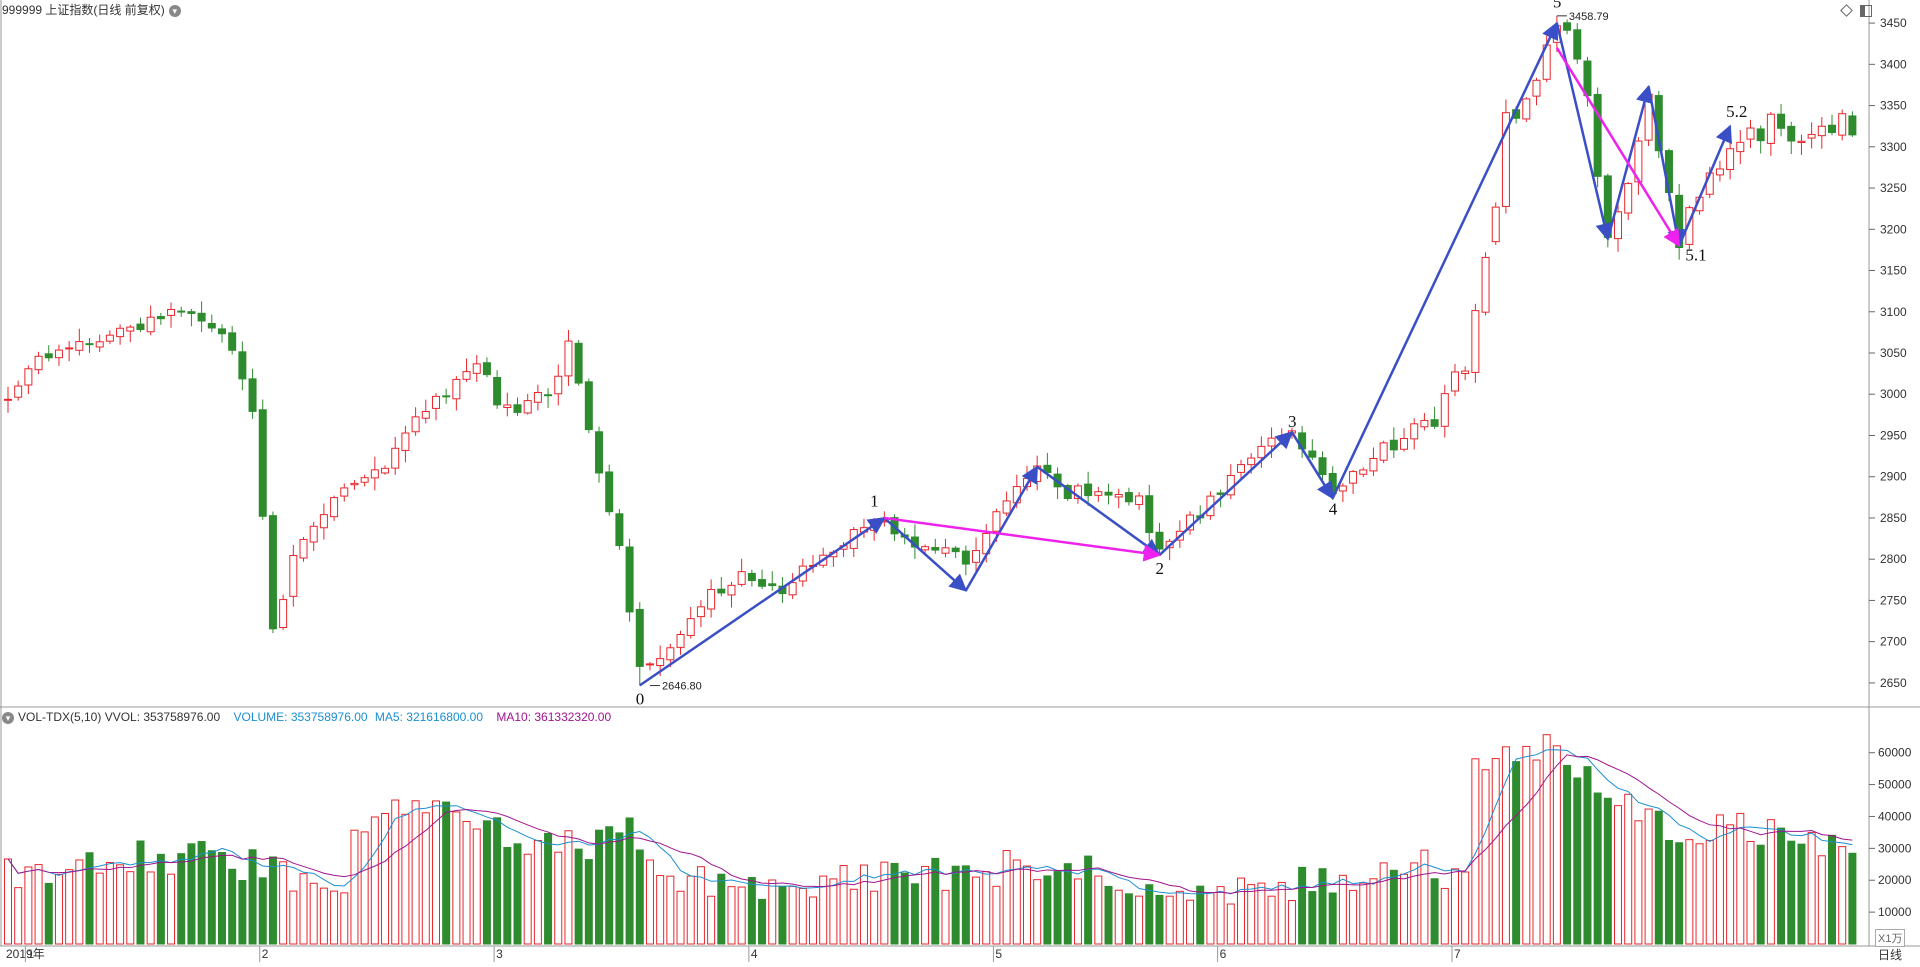 The image size is (1920, 967). I want to click on panel-layout-icon, so click(1866, 10).